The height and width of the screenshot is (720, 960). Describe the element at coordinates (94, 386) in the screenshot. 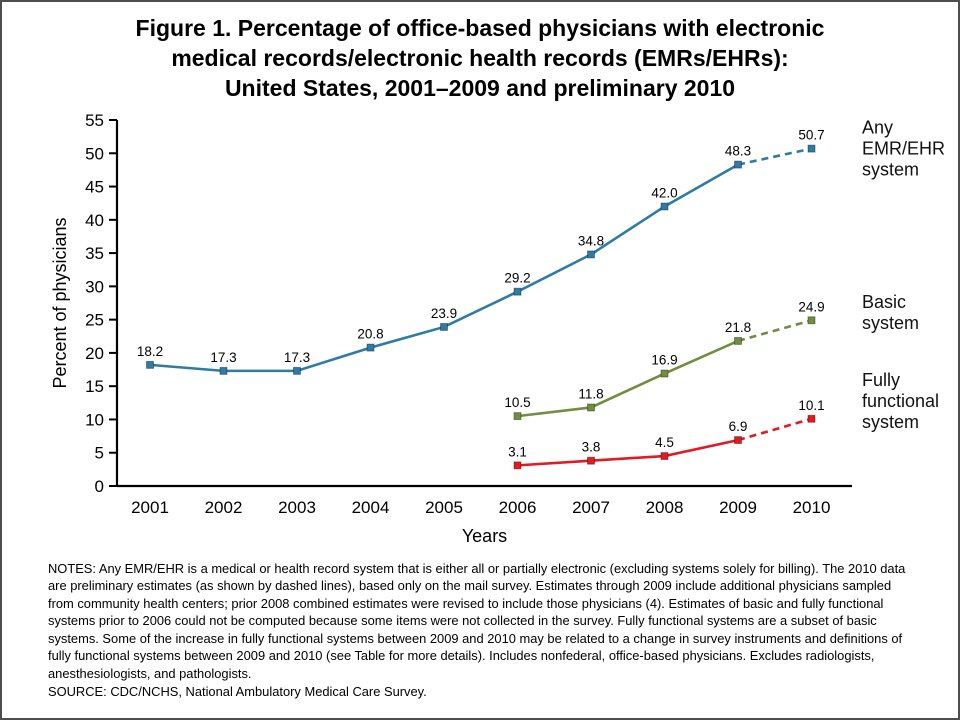

I see `y-tick-label: 15` at that location.